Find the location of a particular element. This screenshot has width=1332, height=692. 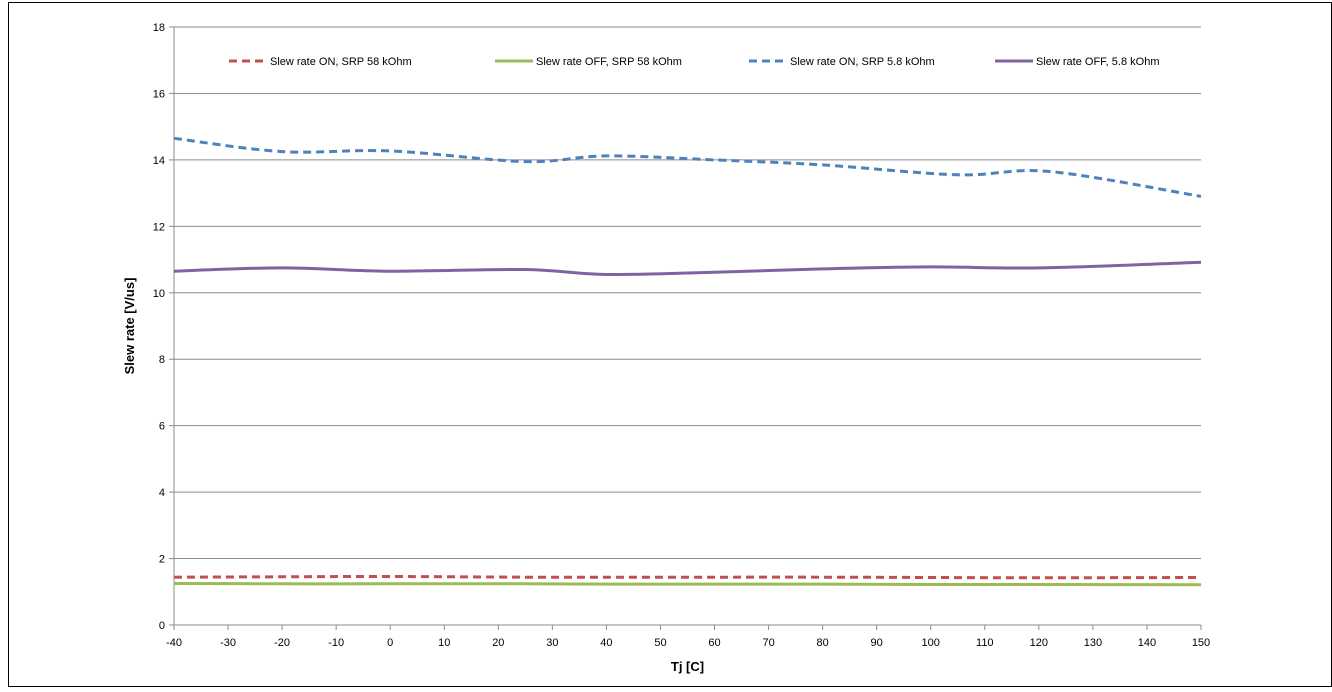

y-tick-label: 12 is located at coordinates (159, 227).